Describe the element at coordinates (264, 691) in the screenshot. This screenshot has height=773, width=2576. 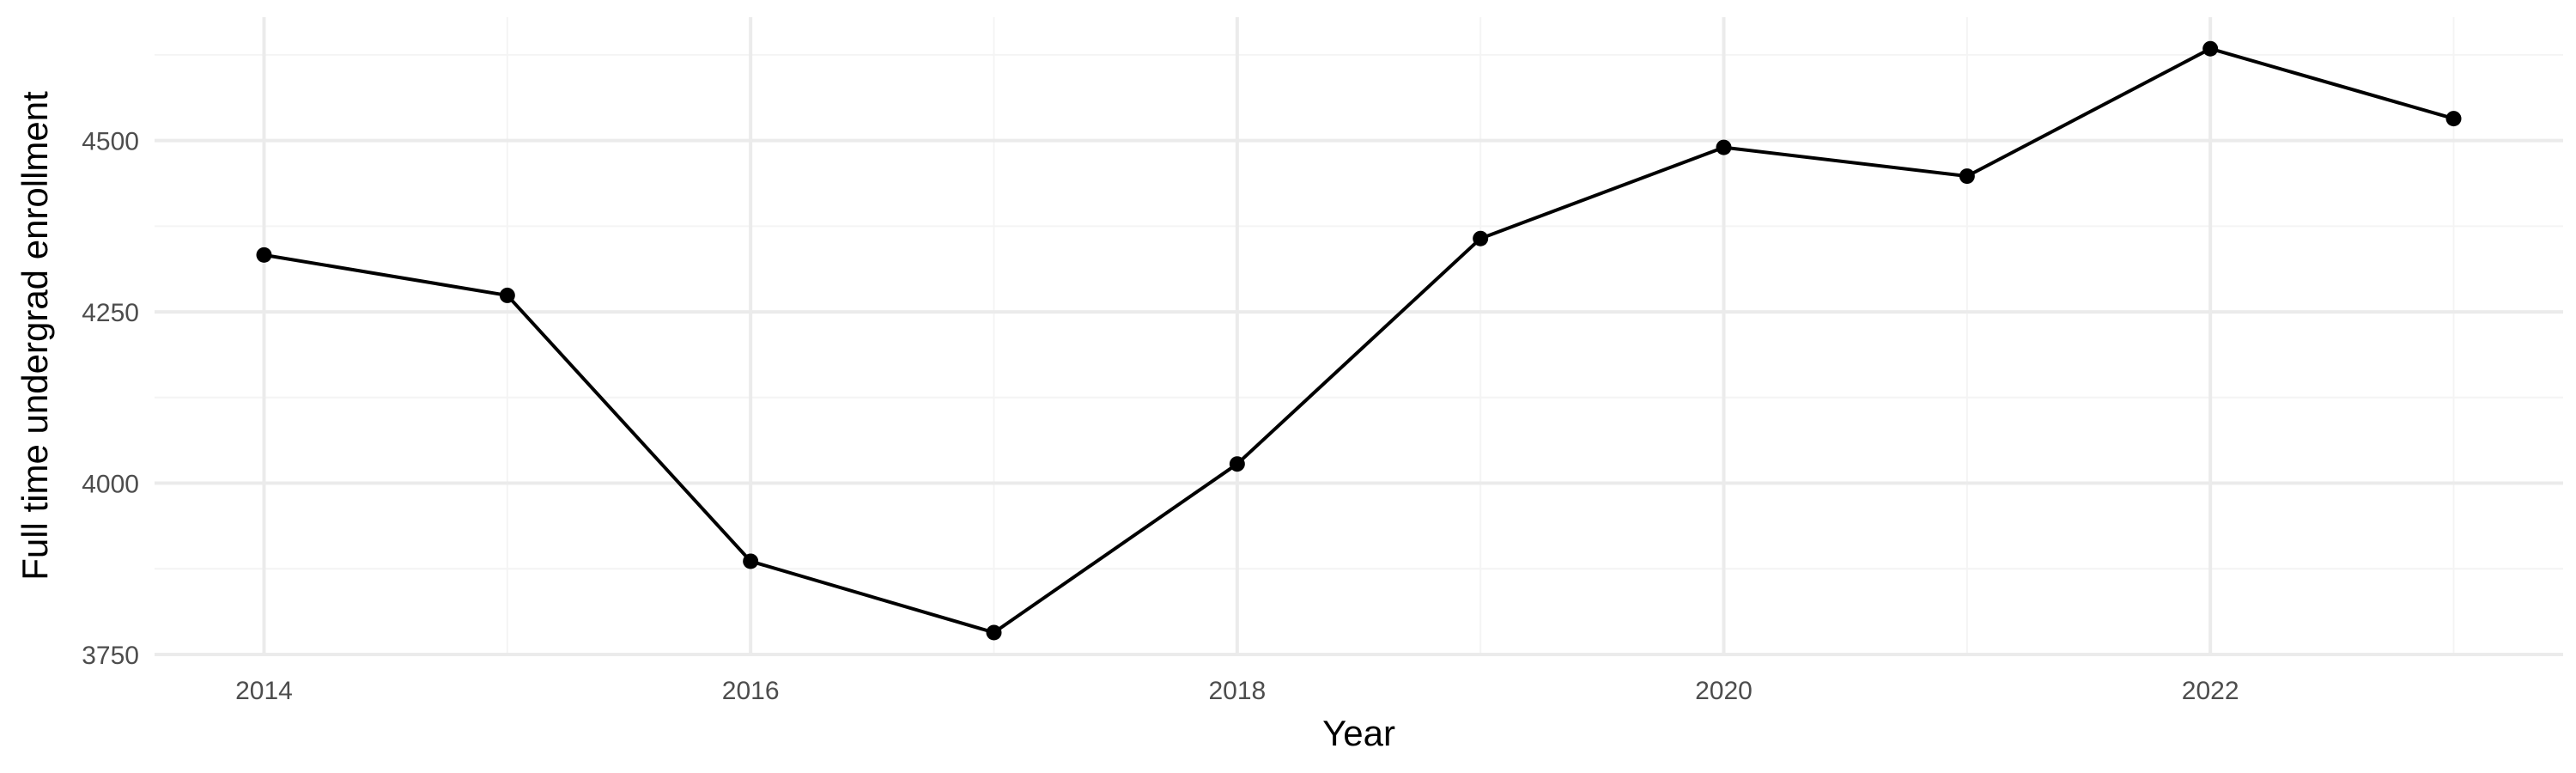
I see `x-tick-label: 2014` at that location.